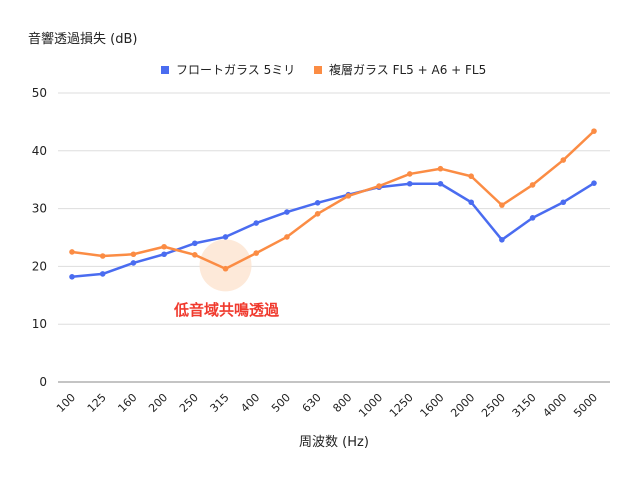  What do you see at coordinates (342, 403) in the screenshot?
I see `x-tick-label: 800` at bounding box center [342, 403].